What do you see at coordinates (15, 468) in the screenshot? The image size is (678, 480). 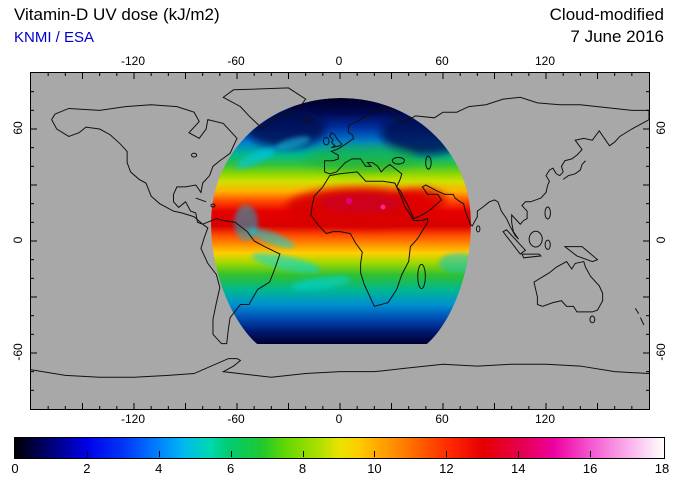 I see `colorbar-tick-label: 0` at bounding box center [15, 468].